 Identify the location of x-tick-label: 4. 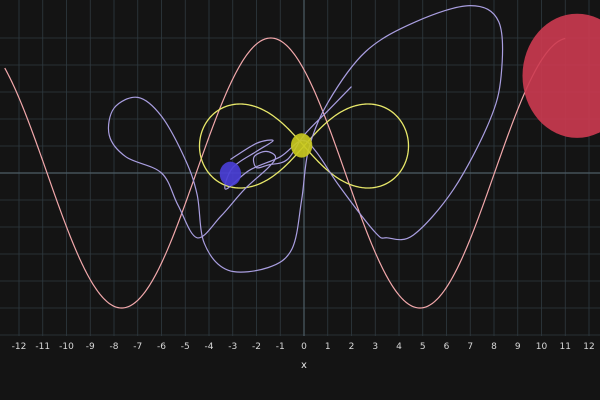
(399, 347).